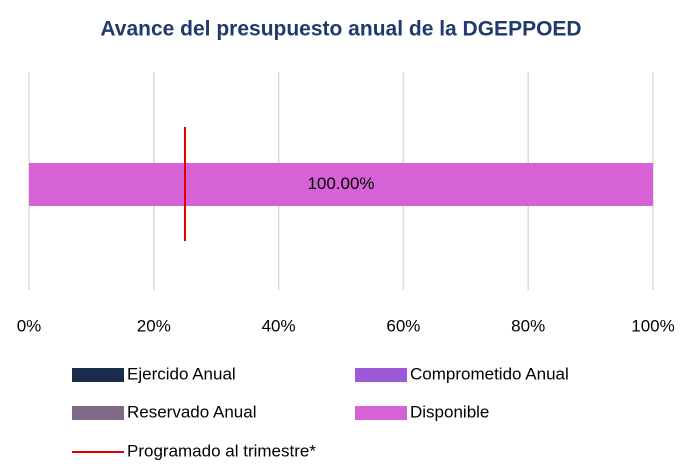  Describe the element at coordinates (279, 325) in the screenshot. I see `x-tick-label: 40%` at that location.